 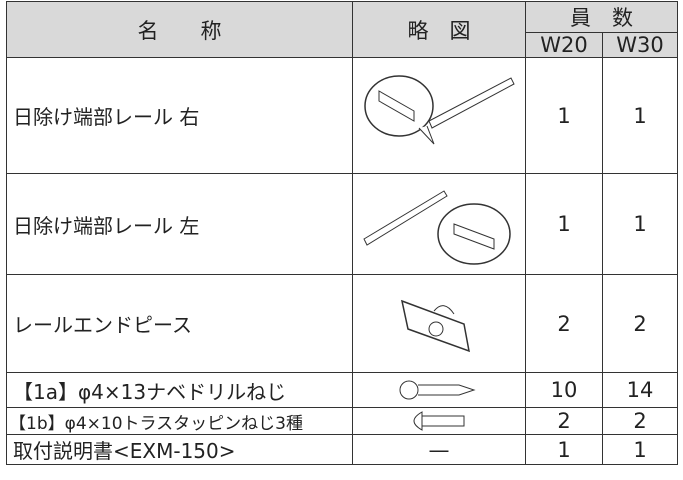 I want to click on end-piece-icon, so click(x=435, y=325).